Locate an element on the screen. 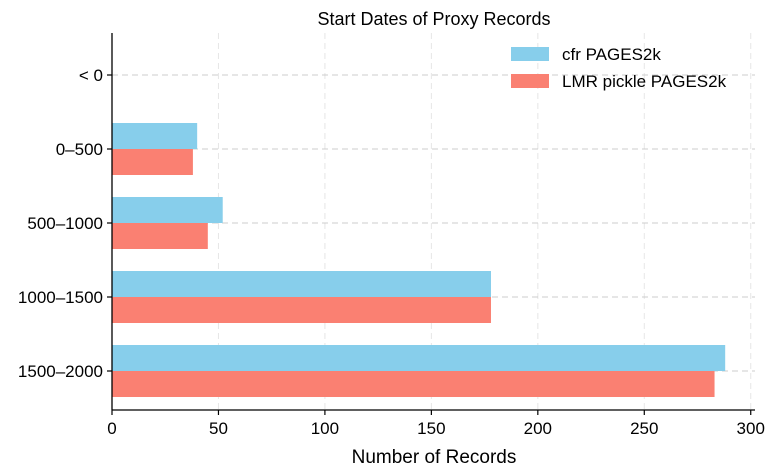  y-category-label-0: < 0 is located at coordinates (91, 75).